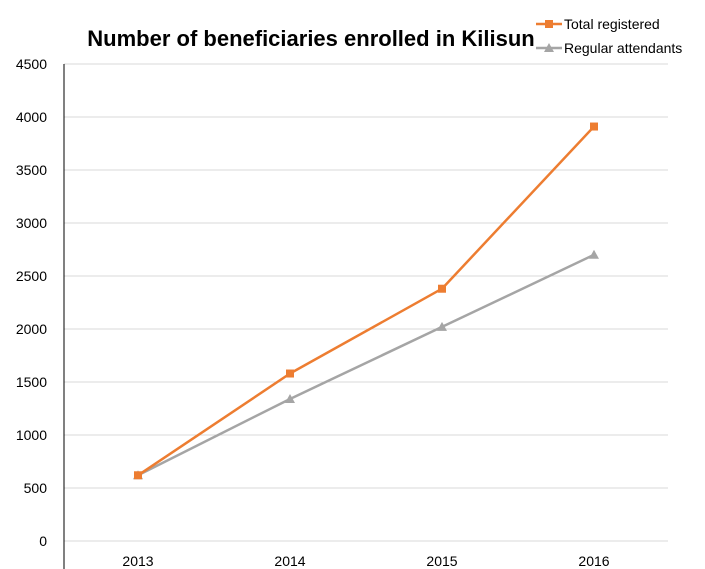 The height and width of the screenshot is (569, 705). I want to click on legend-label: Regular attendants, so click(623, 48).